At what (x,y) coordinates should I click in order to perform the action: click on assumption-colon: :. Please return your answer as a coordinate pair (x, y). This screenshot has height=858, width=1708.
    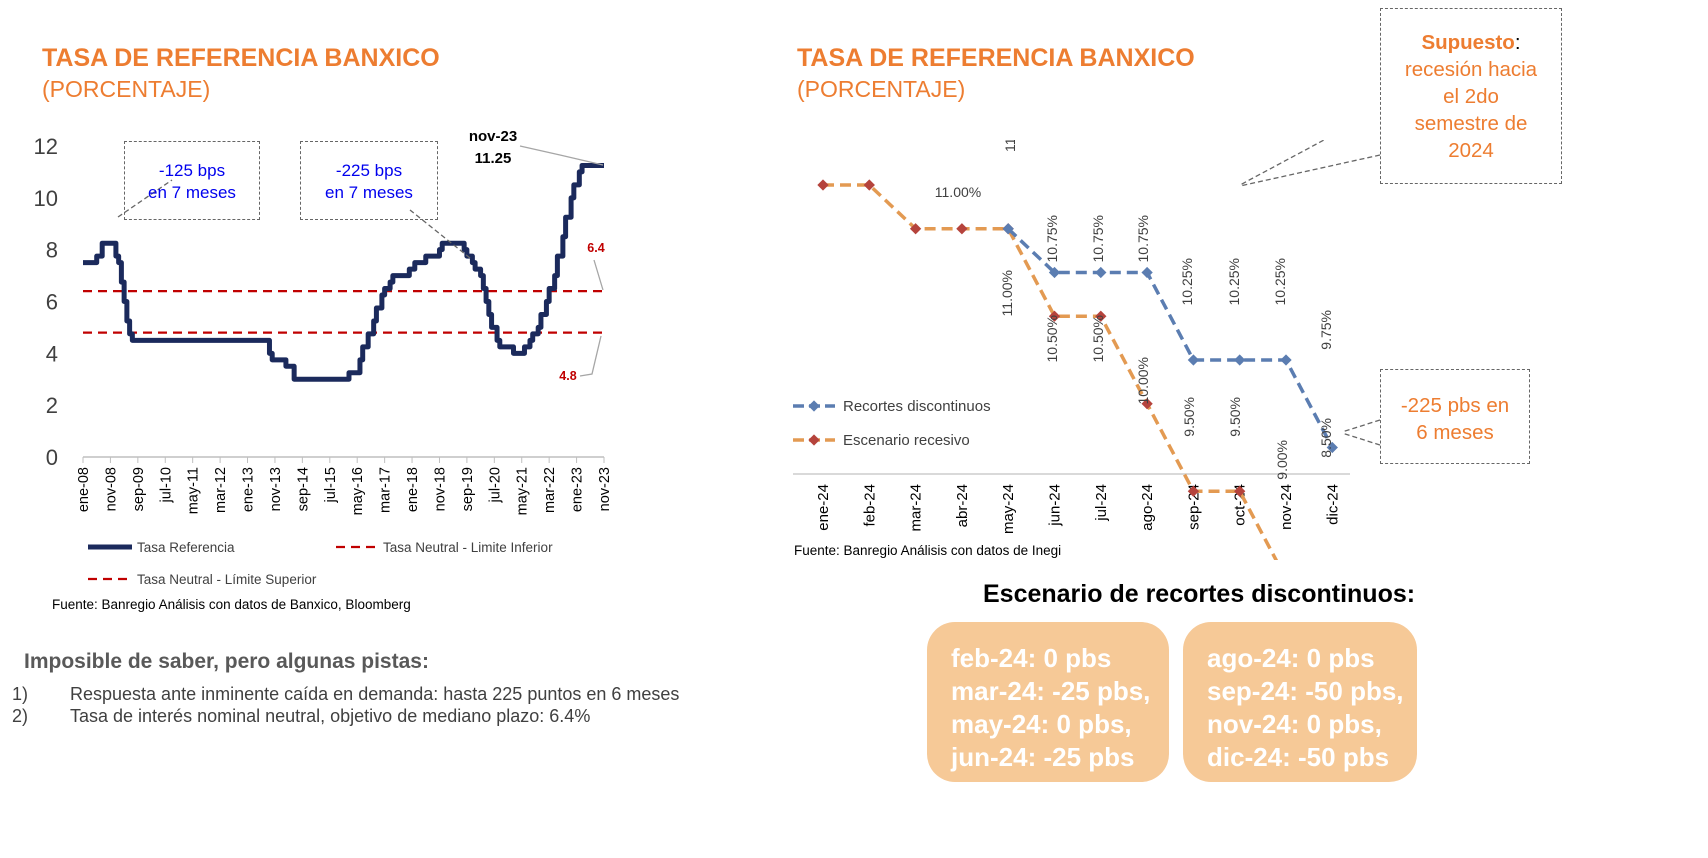
    Looking at the image, I should click on (1517, 42).